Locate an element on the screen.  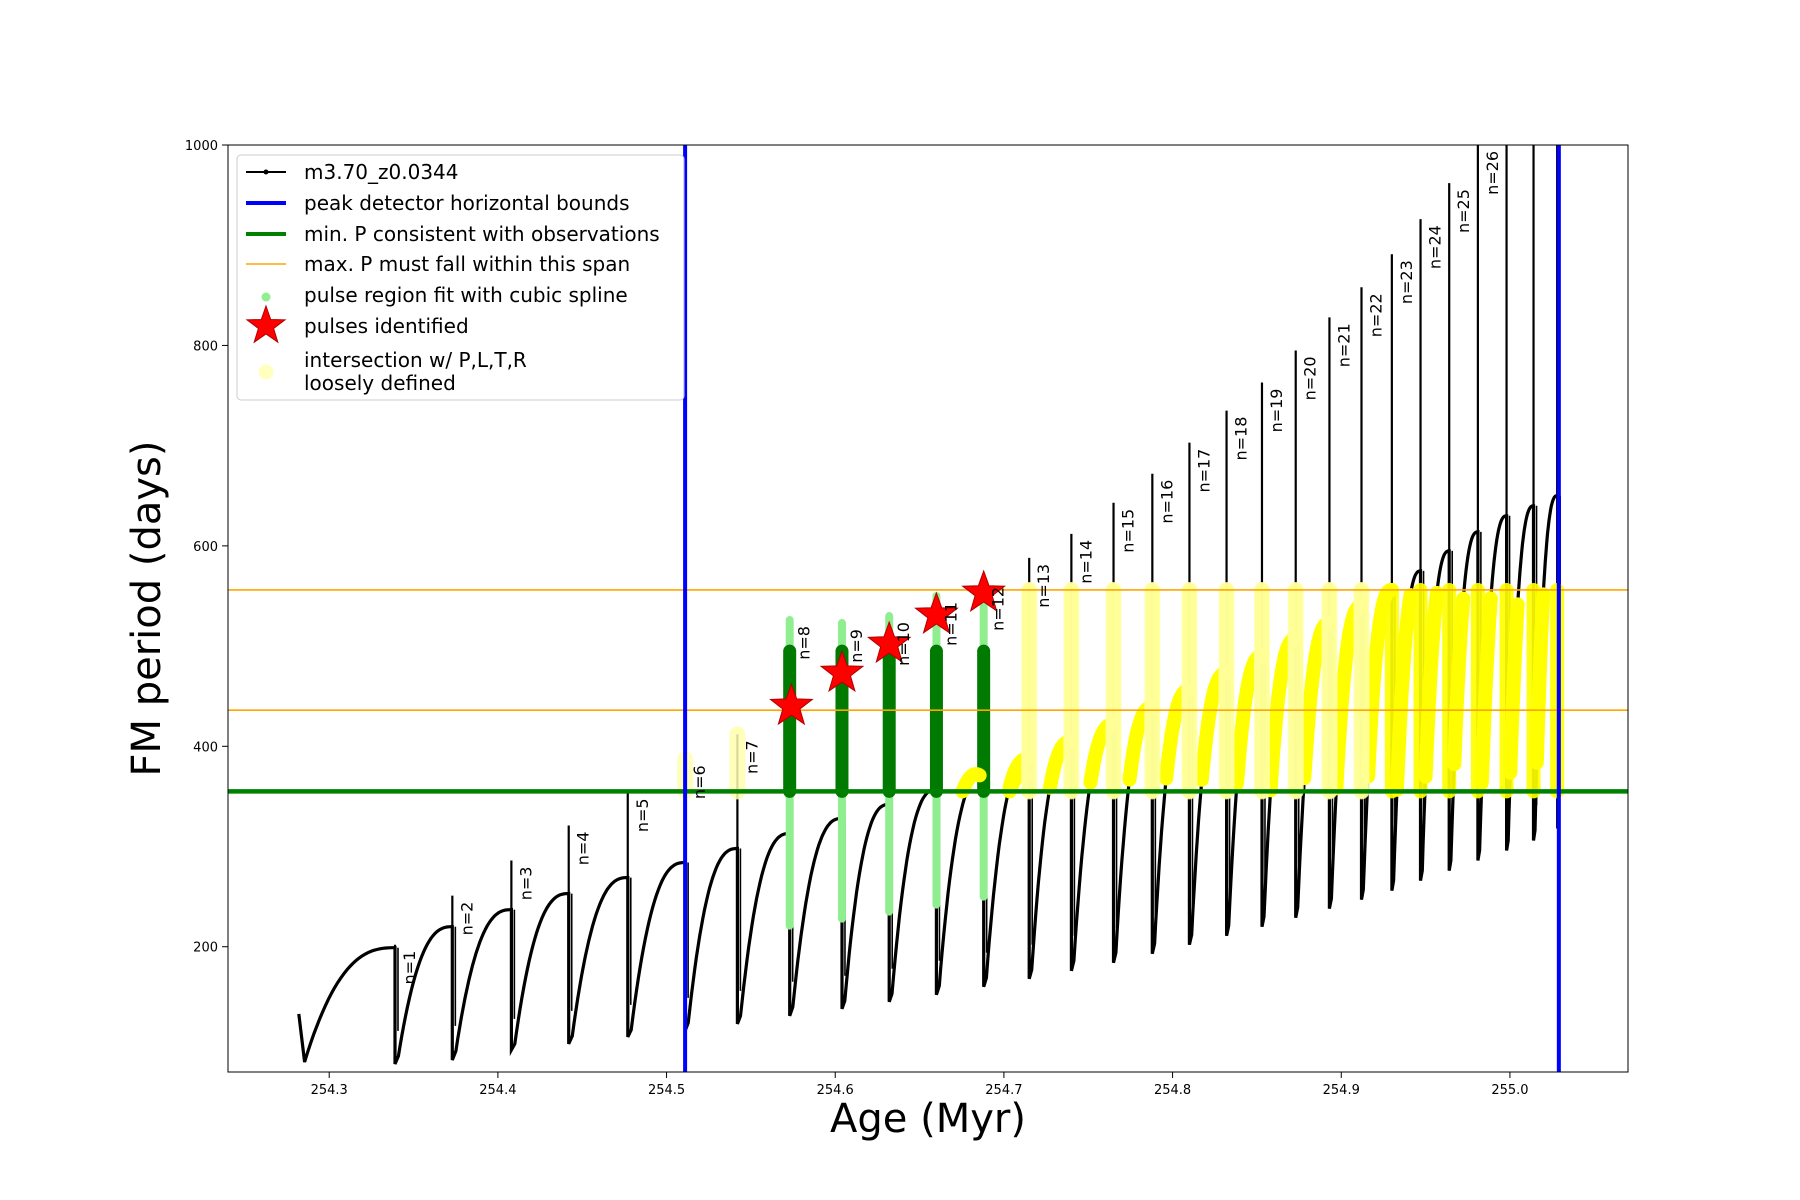
pulse-number-label: n=7 is located at coordinates (751, 757).